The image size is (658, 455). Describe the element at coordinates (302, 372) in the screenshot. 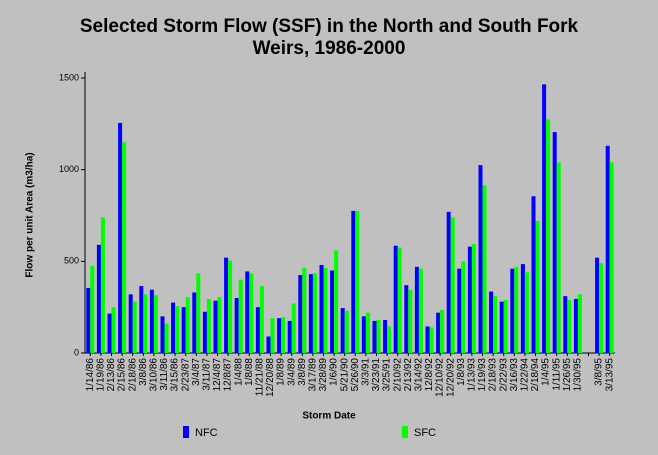

I see `x-tick-label: 3/8/89` at that location.